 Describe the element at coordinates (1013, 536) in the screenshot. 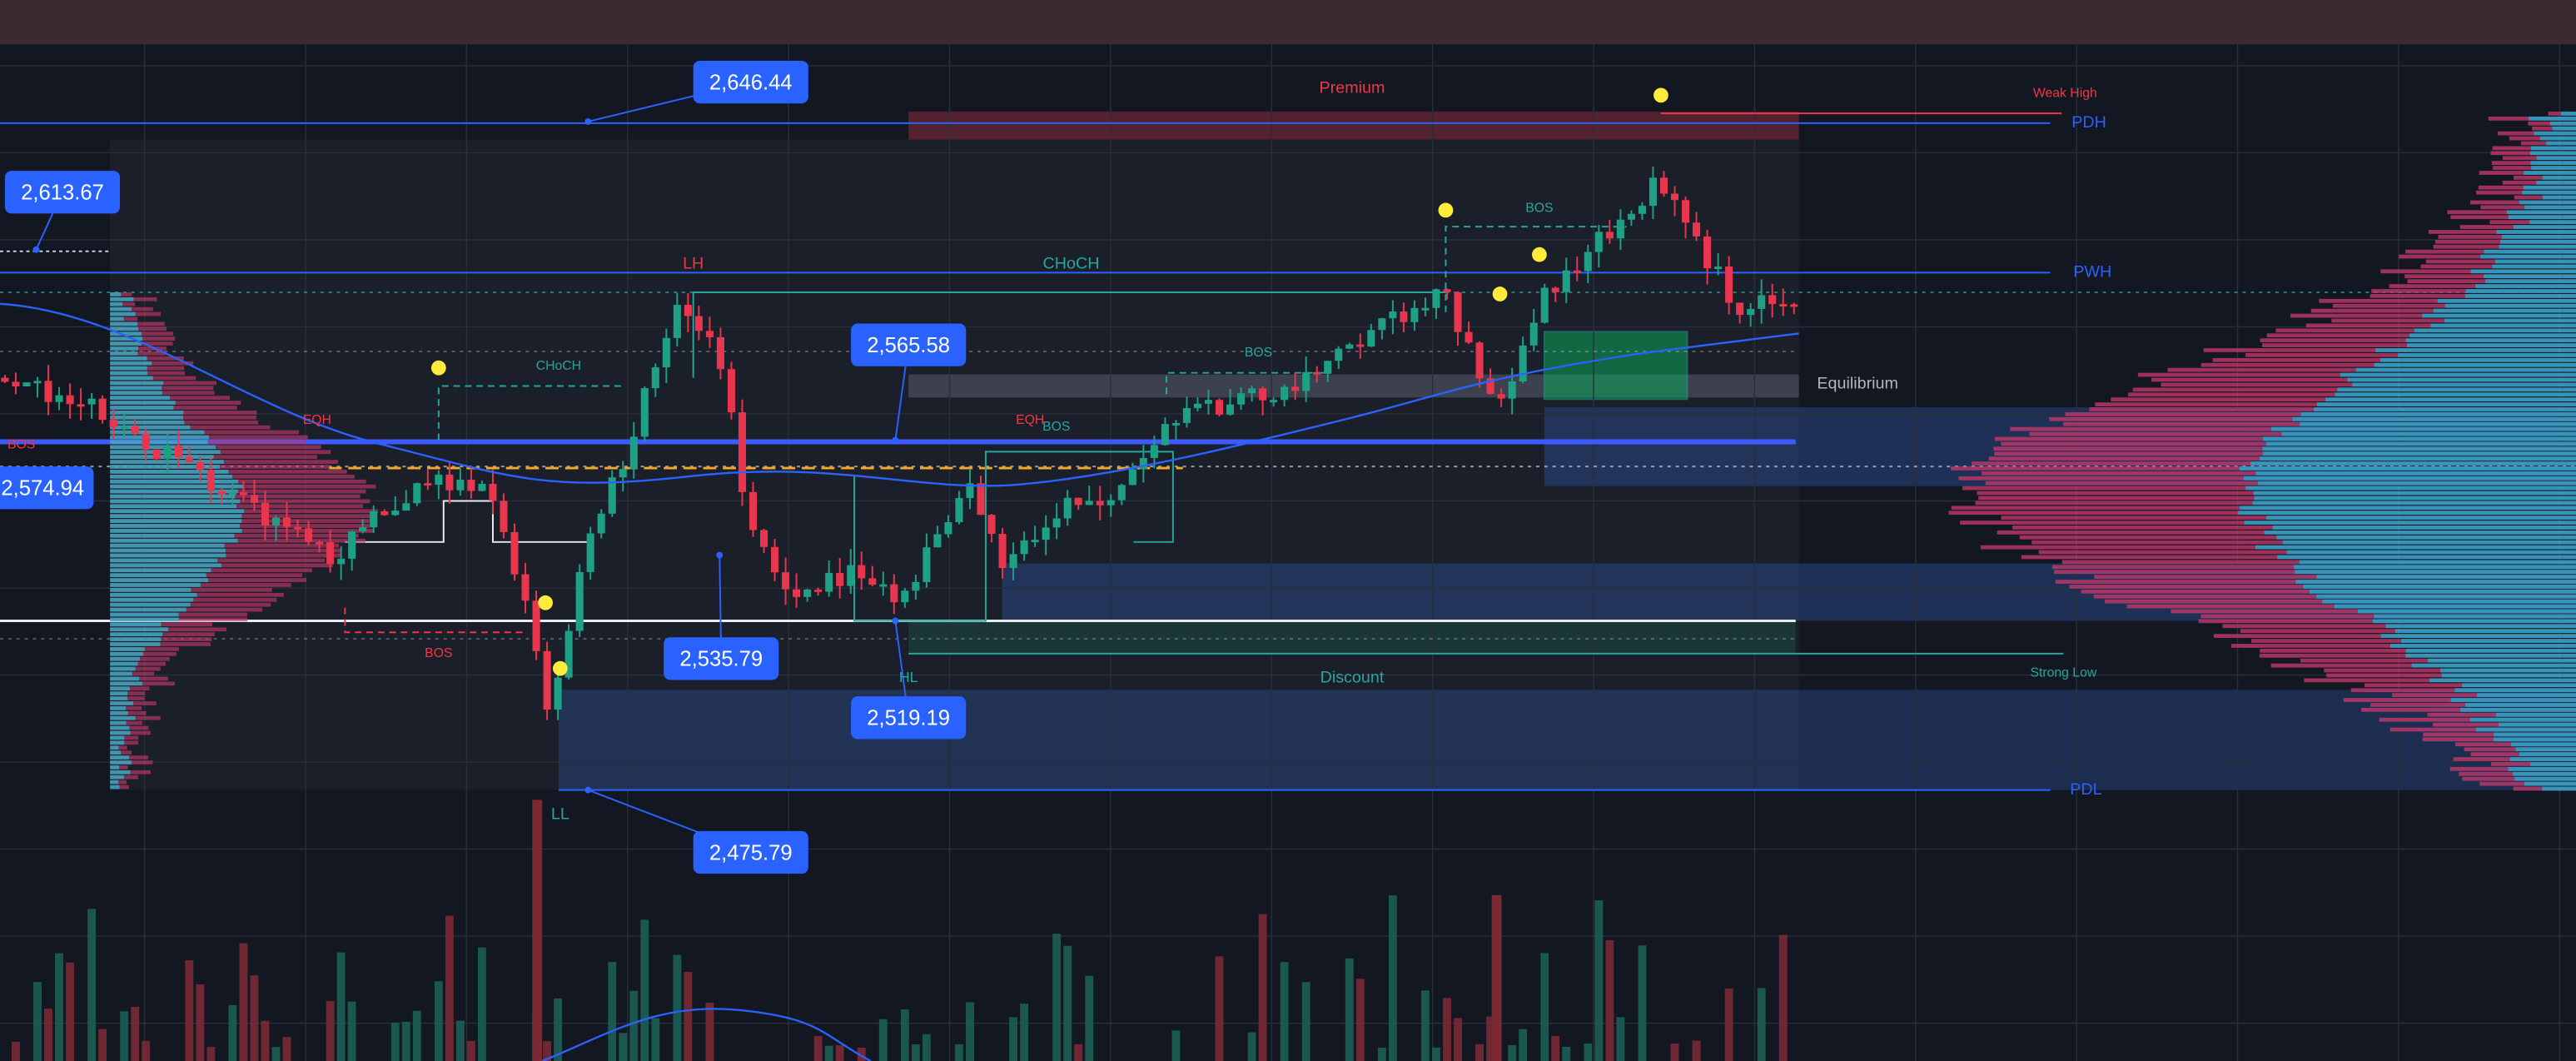

I see `structure-line` at that location.